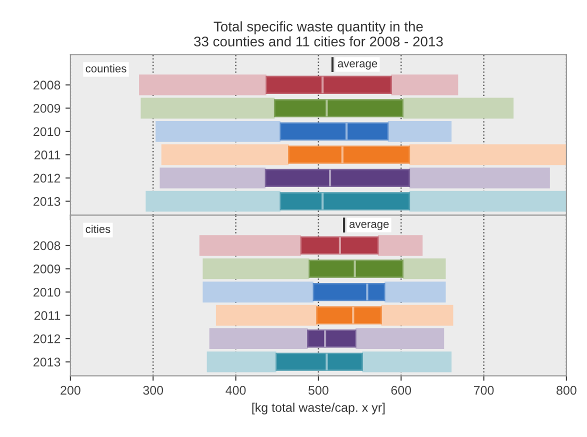  What do you see at coordinates (106, 68) in the screenshot?
I see `annotation: counties` at bounding box center [106, 68].